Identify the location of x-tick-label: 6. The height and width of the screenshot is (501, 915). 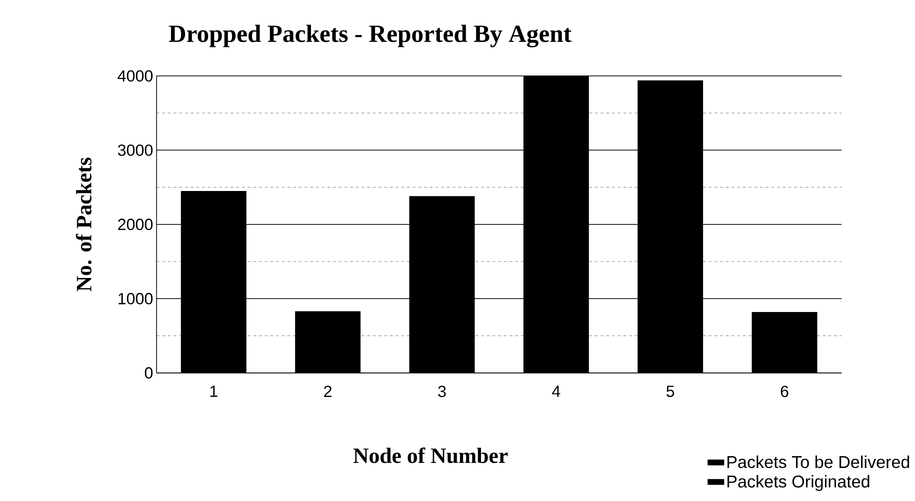
(784, 392).